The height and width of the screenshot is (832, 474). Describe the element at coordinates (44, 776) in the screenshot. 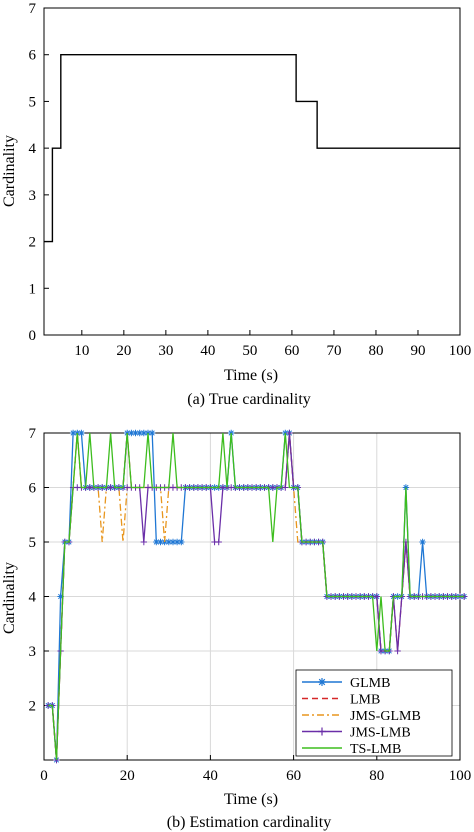

I see `x-tick-label: 0` at that location.